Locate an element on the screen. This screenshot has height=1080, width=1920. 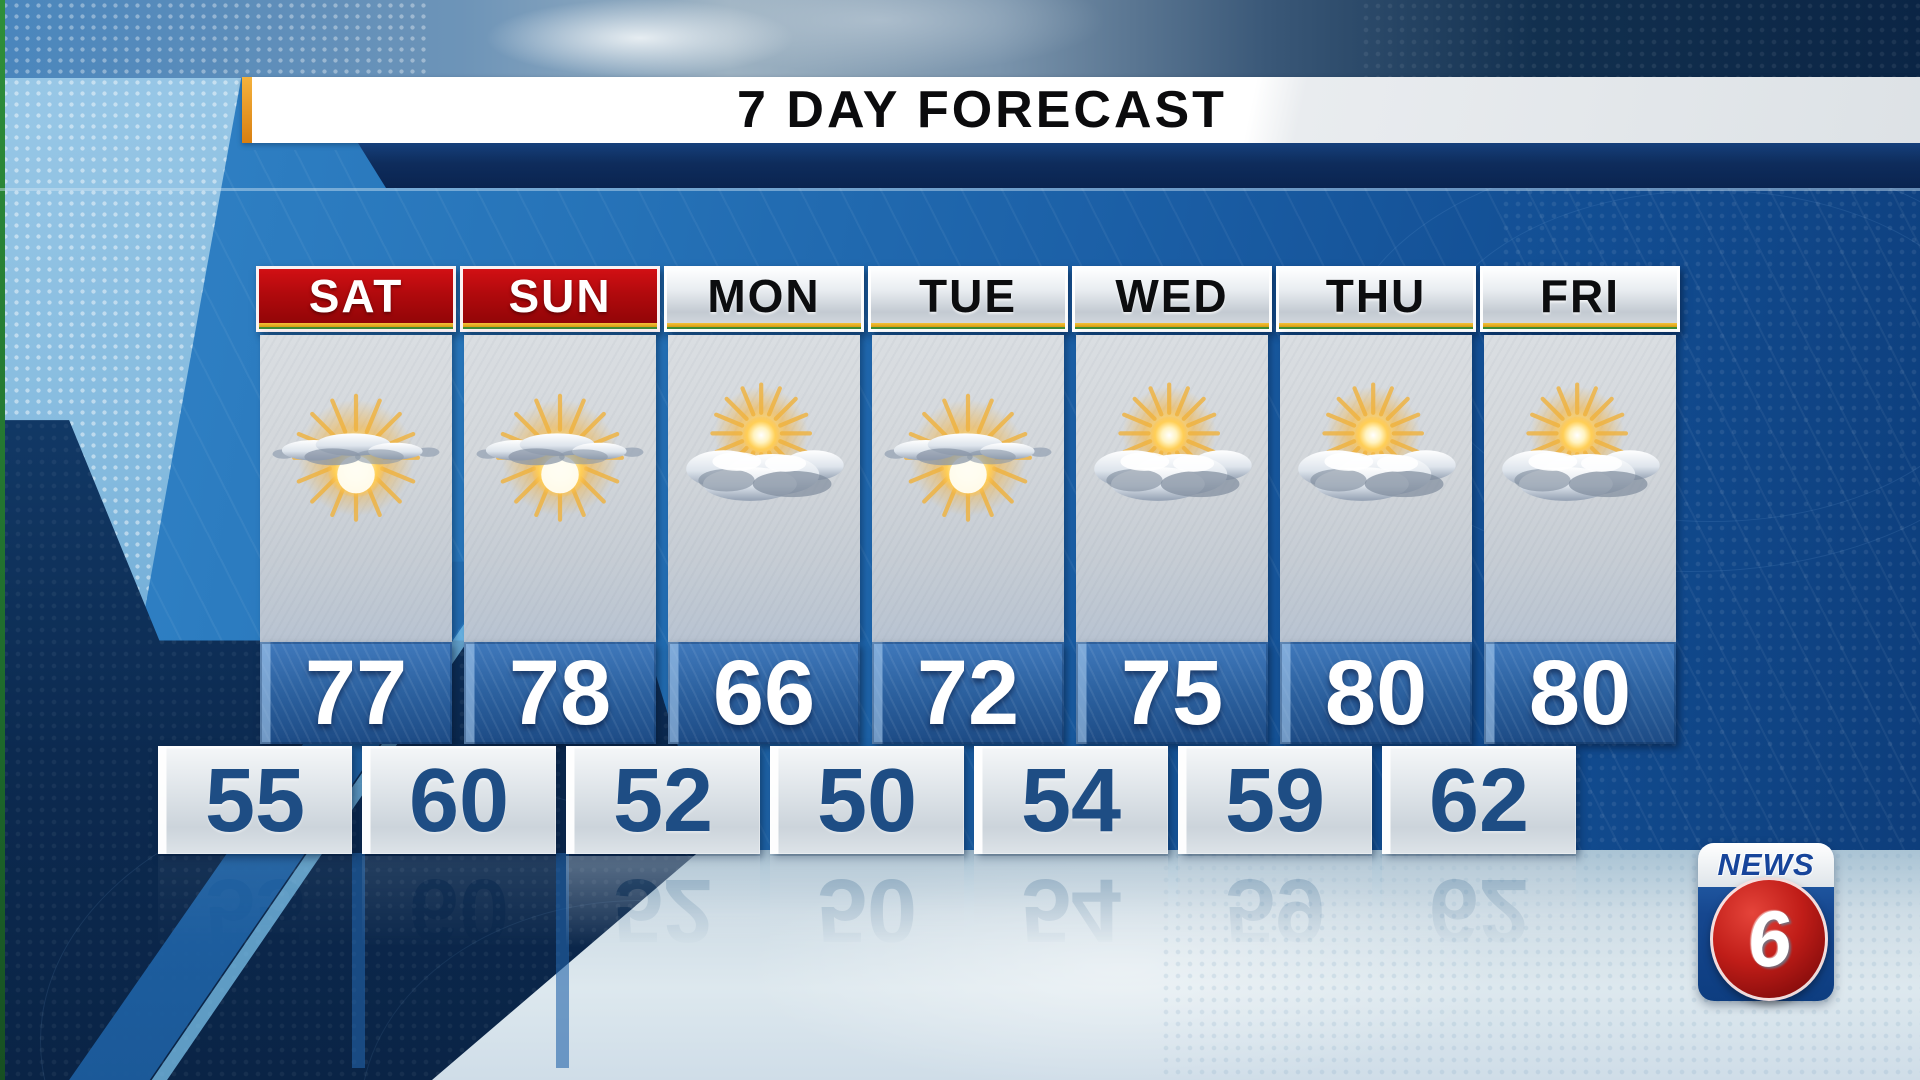
day-header-mon: MON is located at coordinates (764, 299).